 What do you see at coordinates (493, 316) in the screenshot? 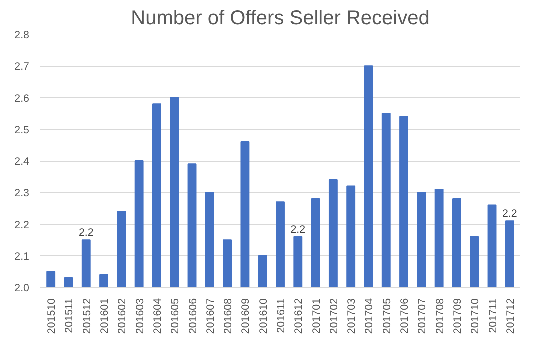
I see `x-tick-label: 201711` at bounding box center [493, 316].